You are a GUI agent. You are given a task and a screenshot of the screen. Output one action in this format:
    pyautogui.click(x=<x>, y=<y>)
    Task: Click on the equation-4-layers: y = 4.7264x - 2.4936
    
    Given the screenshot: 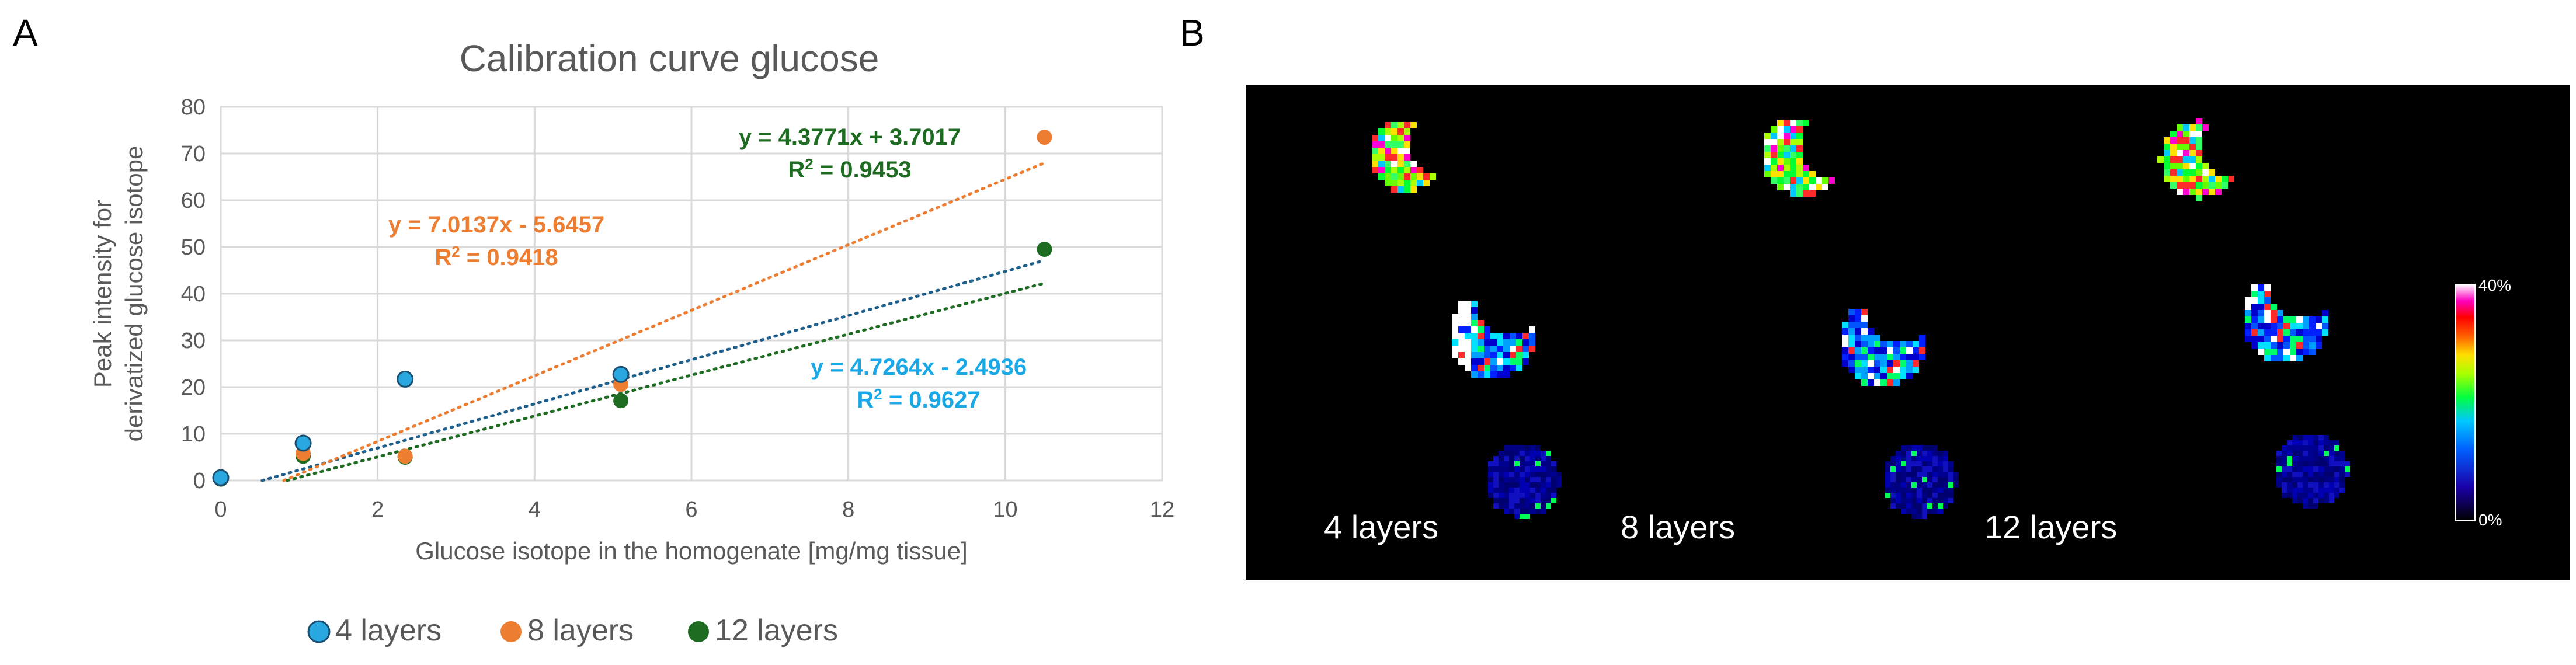 What is the action you would take?
    pyautogui.click(x=919, y=367)
    